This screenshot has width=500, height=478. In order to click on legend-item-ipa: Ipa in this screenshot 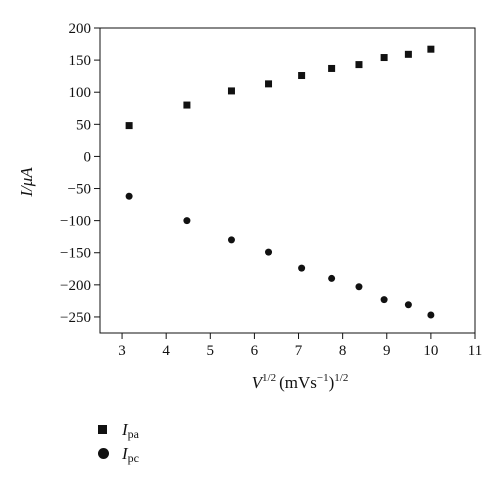, I will do `click(138, 430)`.